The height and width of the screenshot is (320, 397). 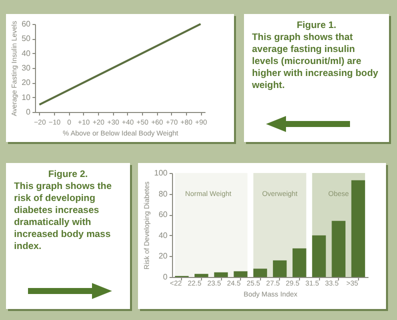 What do you see at coordinates (27, 68) in the screenshot?
I see `y-tick-label: 30` at bounding box center [27, 68].